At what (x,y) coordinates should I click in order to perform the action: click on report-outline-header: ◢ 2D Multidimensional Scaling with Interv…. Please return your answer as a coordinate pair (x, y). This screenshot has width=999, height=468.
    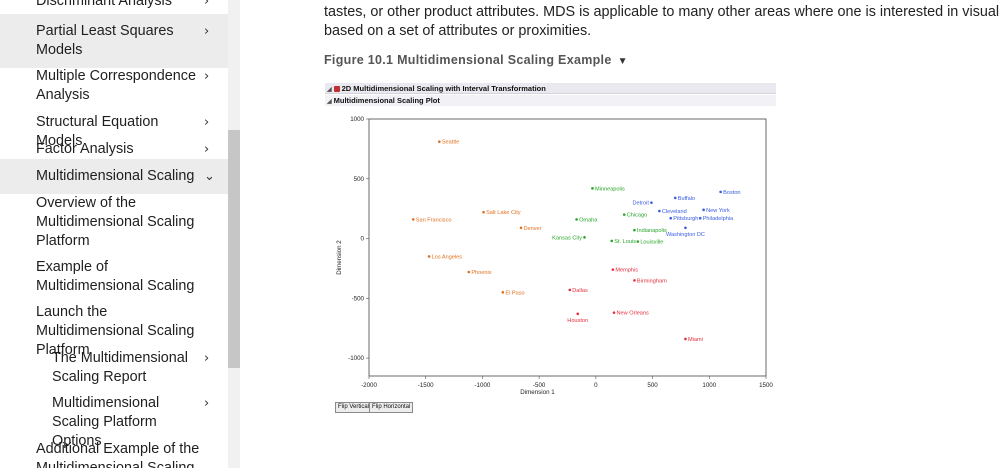
    Looking at the image, I should click on (550, 88).